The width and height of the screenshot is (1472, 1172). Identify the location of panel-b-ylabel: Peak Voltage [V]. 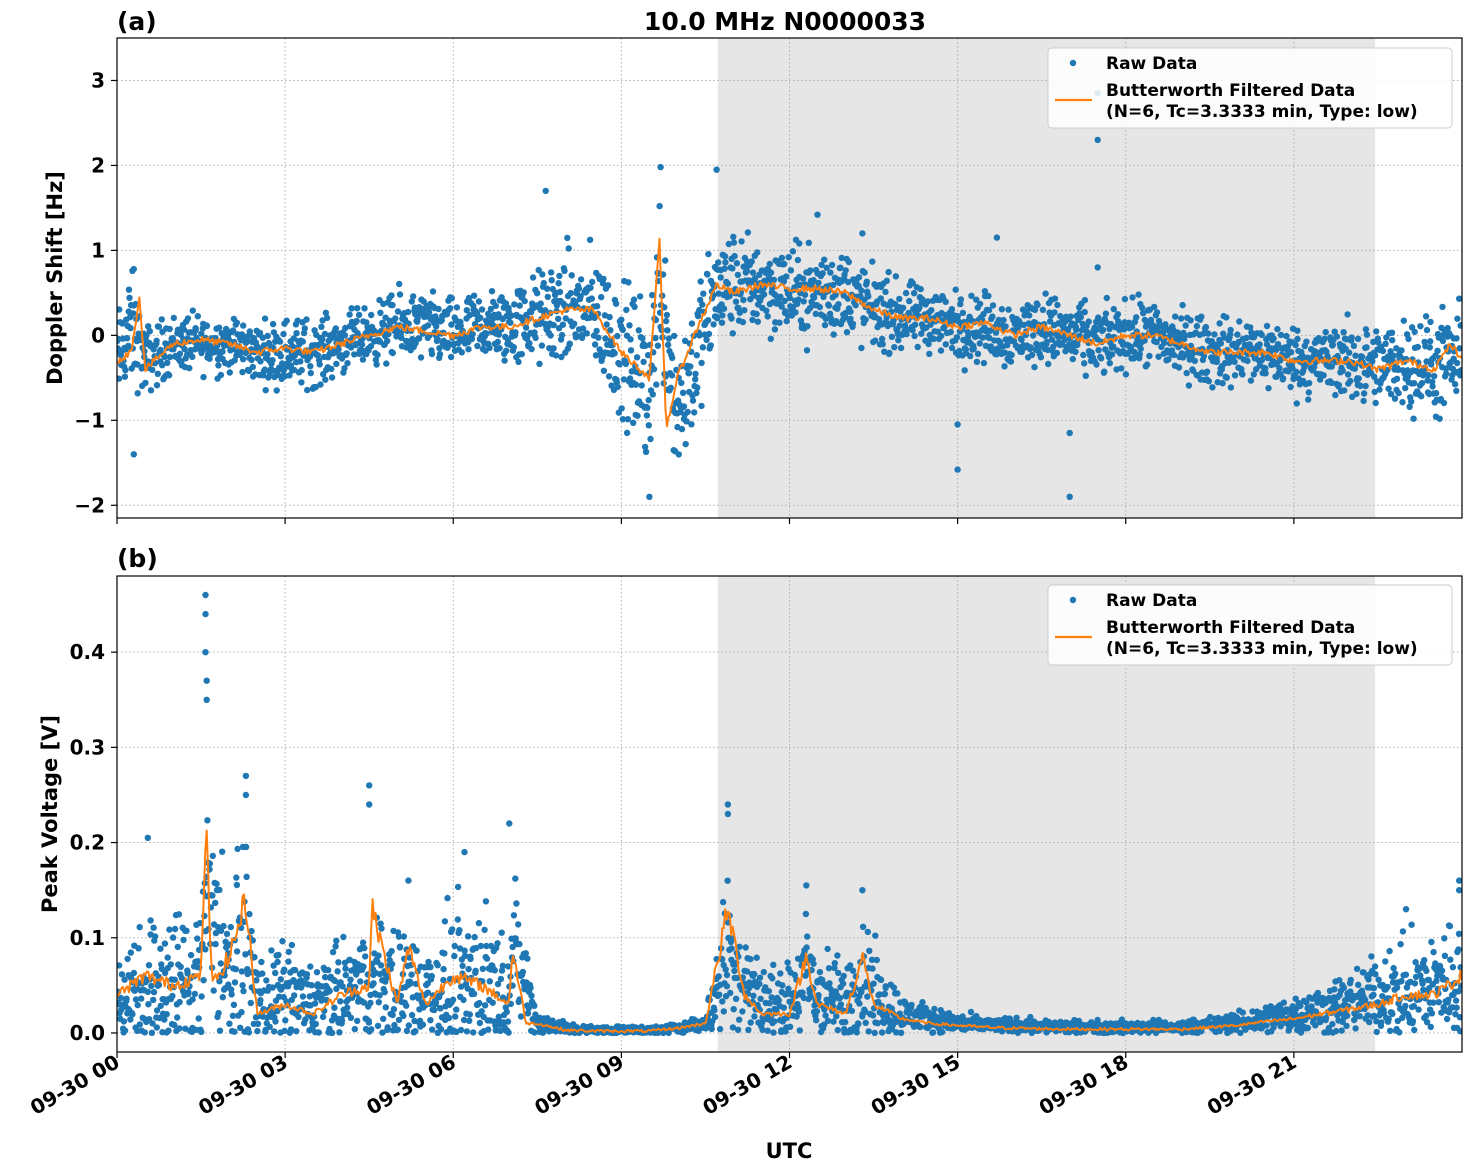
(50, 814).